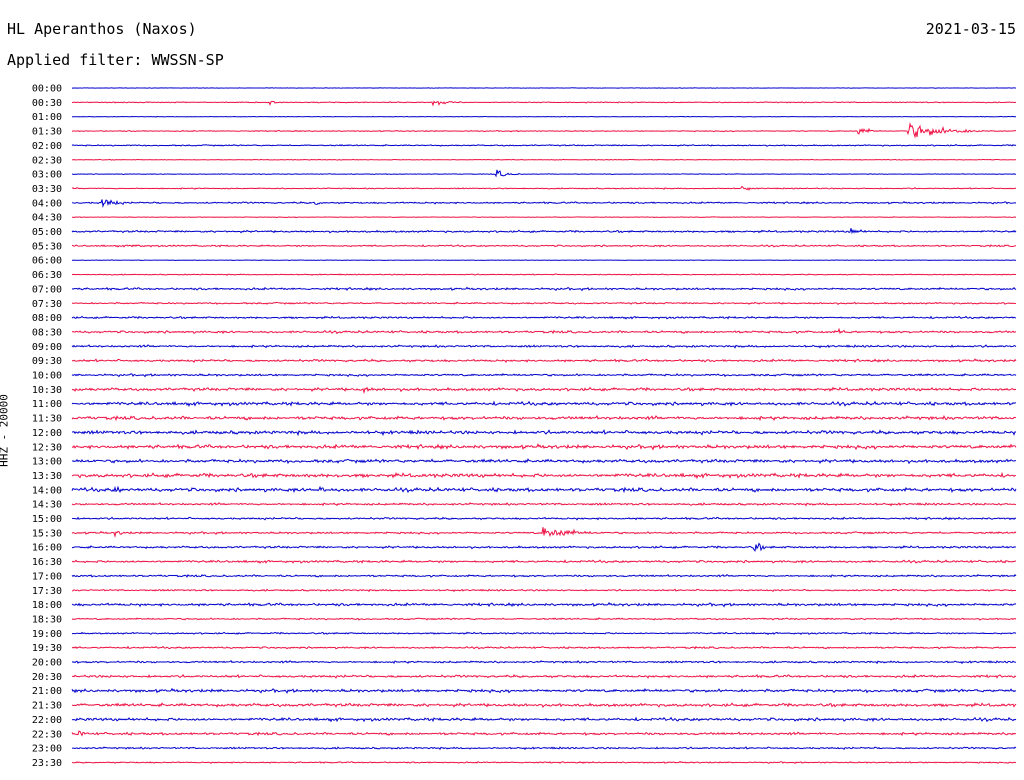 This screenshot has height=780, width=1024. What do you see at coordinates (47, 246) in the screenshot?
I see `row-time-label: 05:30` at bounding box center [47, 246].